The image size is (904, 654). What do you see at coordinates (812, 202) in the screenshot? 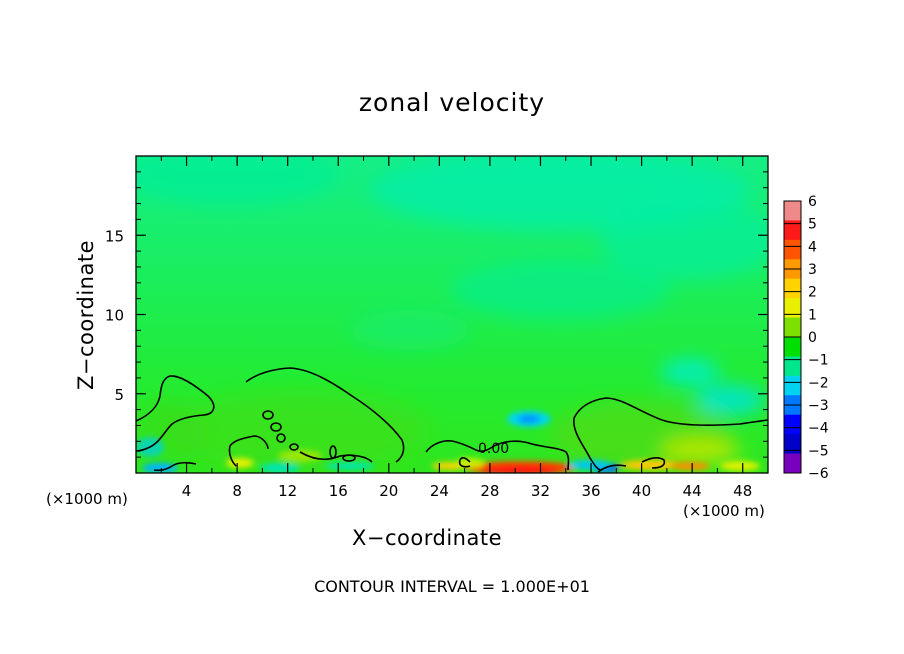
I see `colorbar-label: 6` at bounding box center [812, 202].